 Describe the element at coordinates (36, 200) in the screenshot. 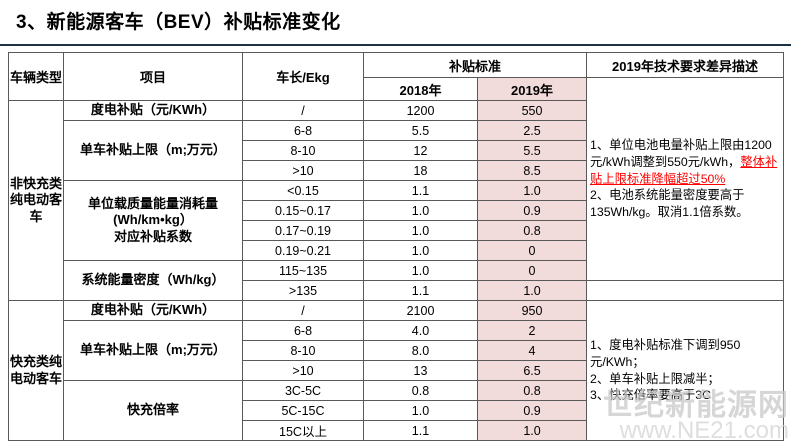

I see `vehicle-type-non-fast-charging: 非快充类纯电动客车` at that location.